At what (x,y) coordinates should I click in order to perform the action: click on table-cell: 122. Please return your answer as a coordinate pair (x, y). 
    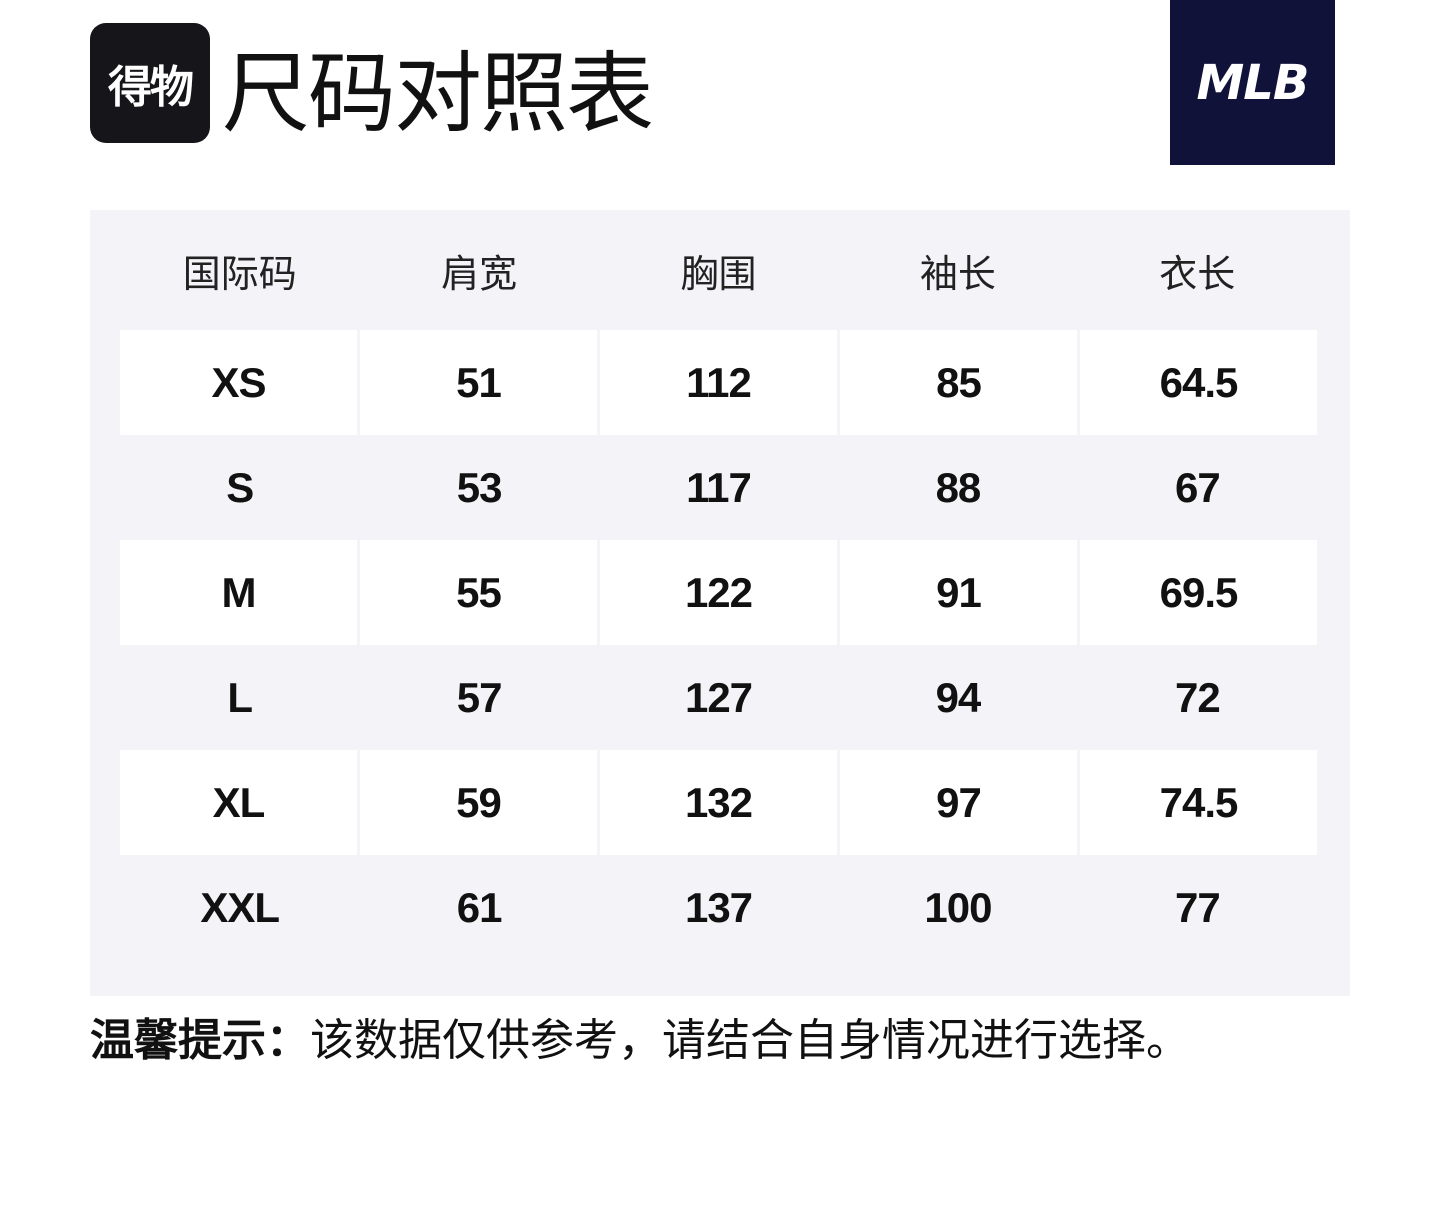
    Looking at the image, I should click on (718, 592).